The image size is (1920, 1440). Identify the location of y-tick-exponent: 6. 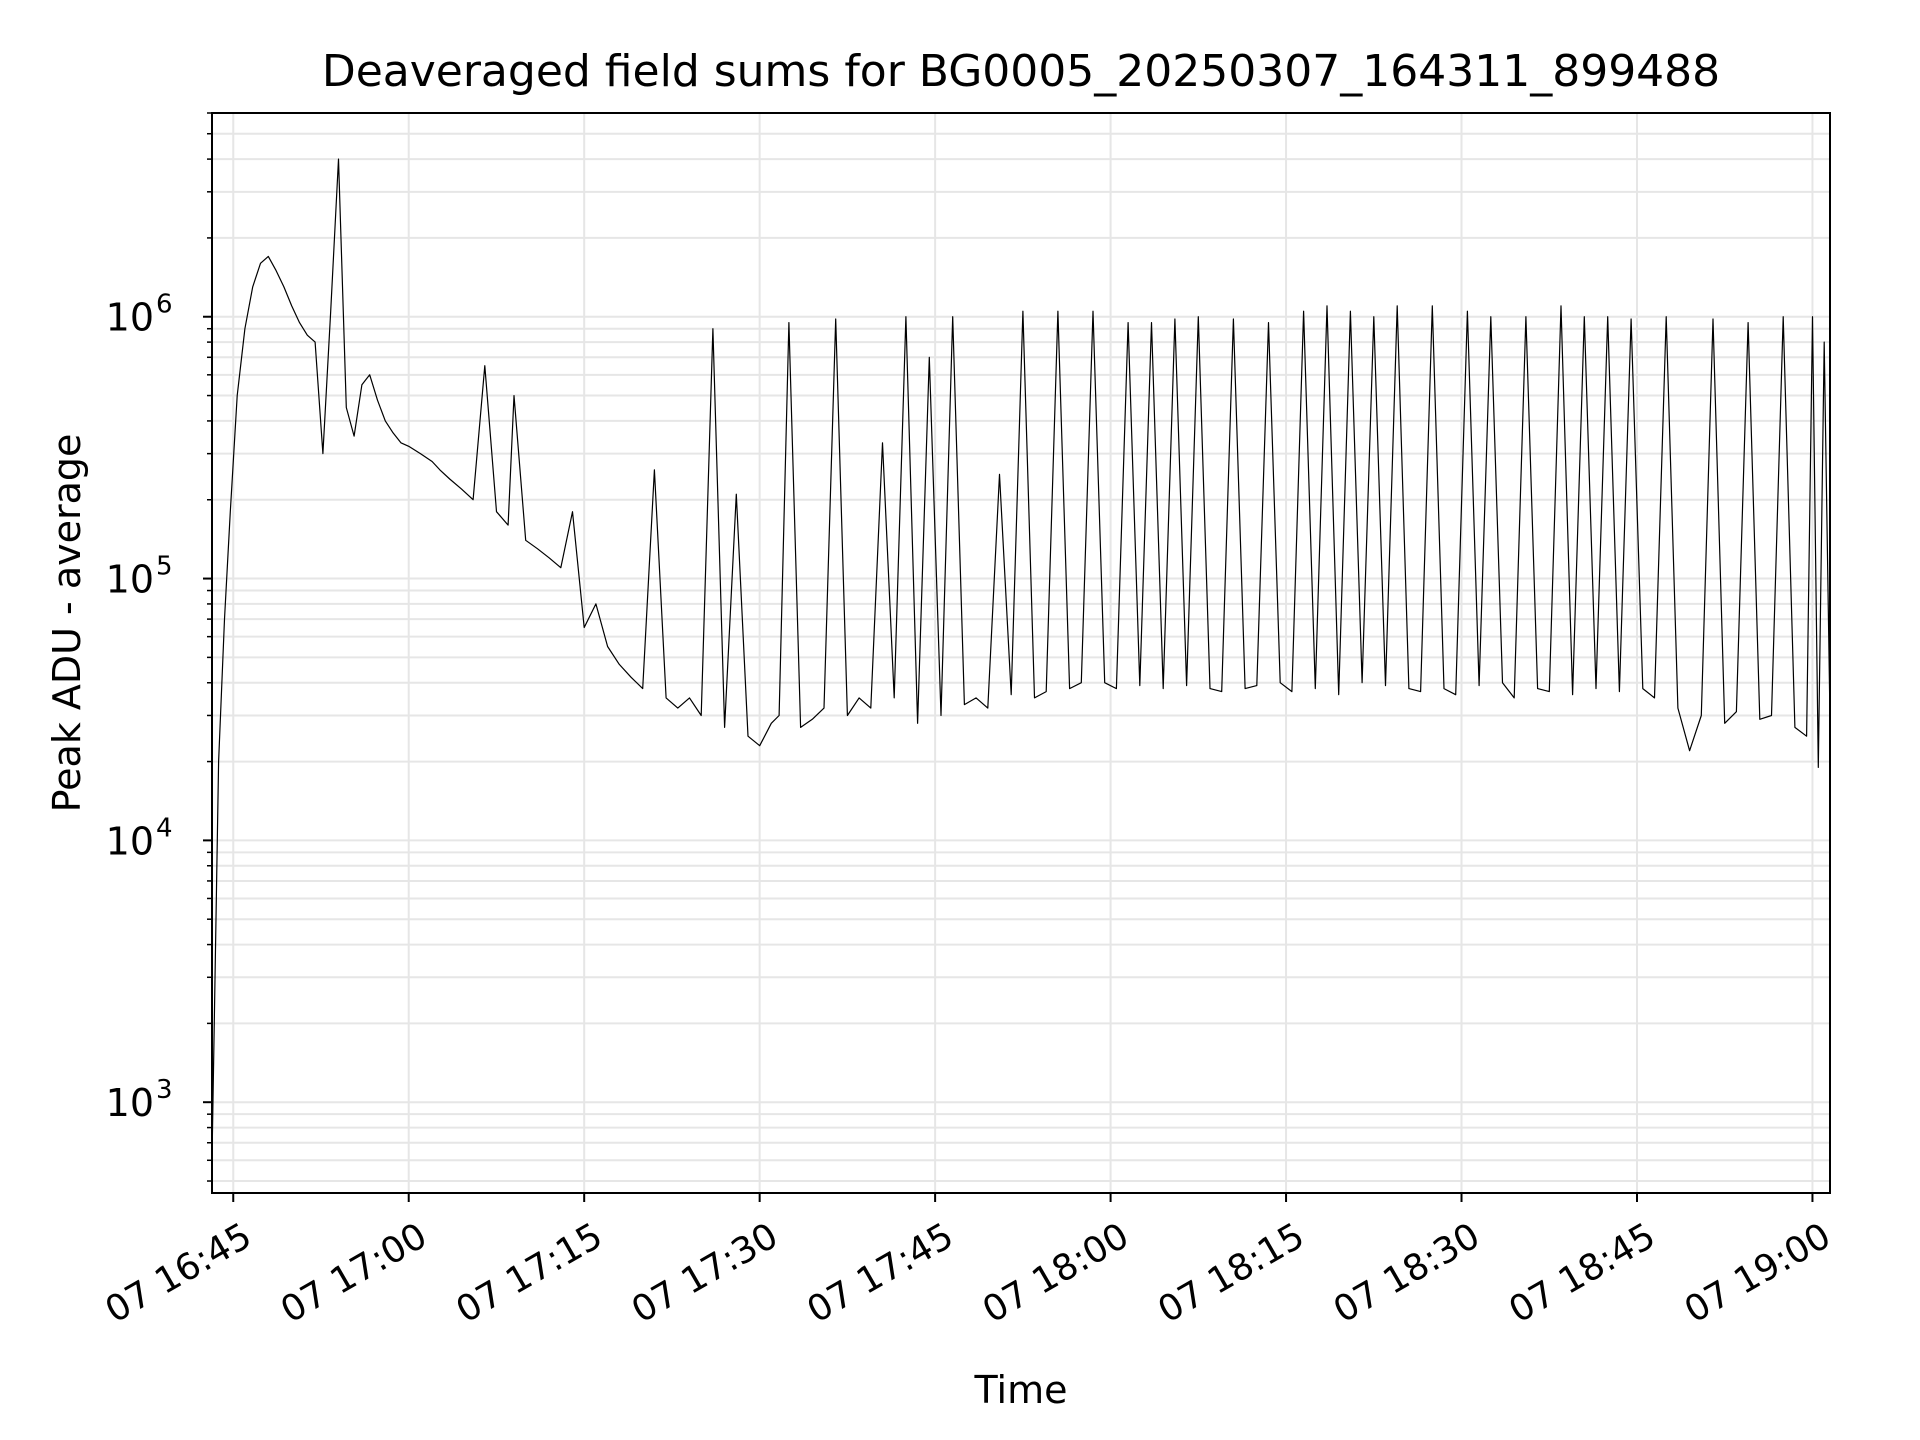
(164, 305).